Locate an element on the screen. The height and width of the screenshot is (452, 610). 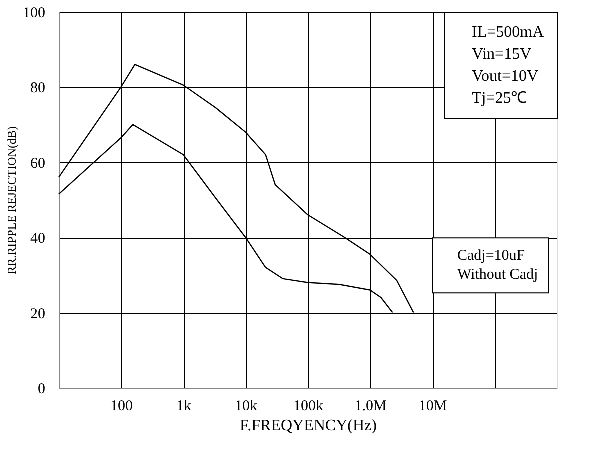
x-tick-label: 100k is located at coordinates (309, 406).